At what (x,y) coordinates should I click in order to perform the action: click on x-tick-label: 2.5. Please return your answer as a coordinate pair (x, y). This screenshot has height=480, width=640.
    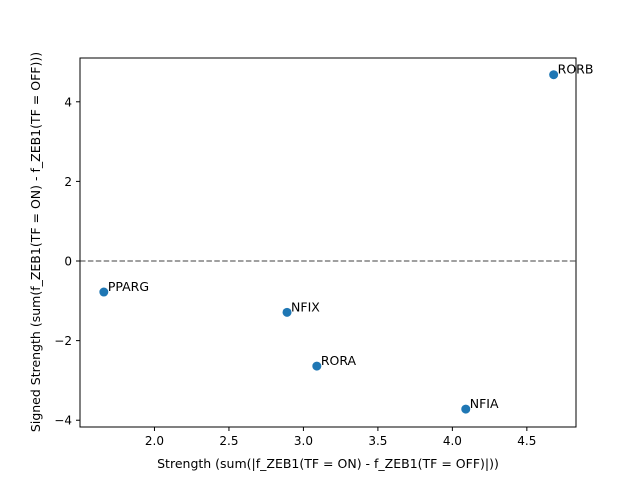
    Looking at the image, I should click on (228, 441).